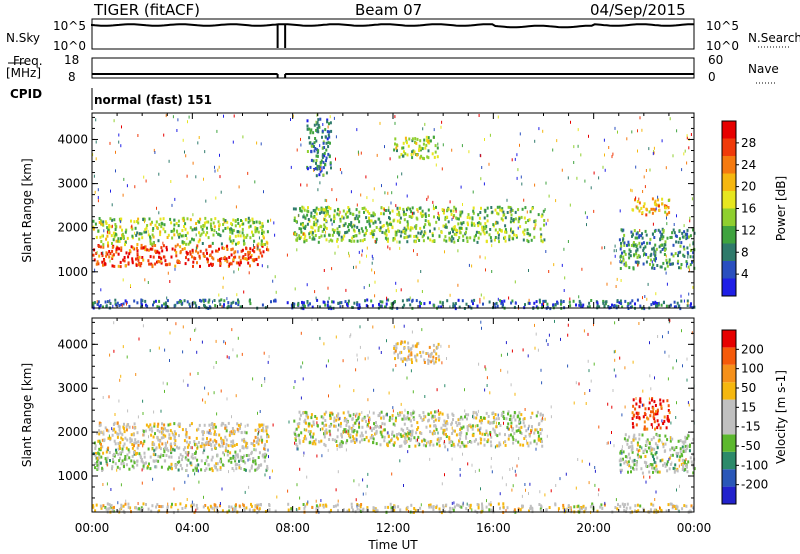 This screenshot has width=800, height=554. Describe the element at coordinates (393, 528) in the screenshot. I see `xaxis-tick-label-3: 12:00` at that location.